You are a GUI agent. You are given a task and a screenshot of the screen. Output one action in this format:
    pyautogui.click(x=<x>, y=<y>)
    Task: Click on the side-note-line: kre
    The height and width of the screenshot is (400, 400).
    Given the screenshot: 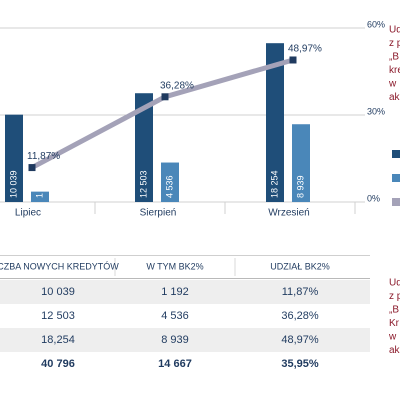 What is the action you would take?
    pyautogui.click(x=394, y=70)
    